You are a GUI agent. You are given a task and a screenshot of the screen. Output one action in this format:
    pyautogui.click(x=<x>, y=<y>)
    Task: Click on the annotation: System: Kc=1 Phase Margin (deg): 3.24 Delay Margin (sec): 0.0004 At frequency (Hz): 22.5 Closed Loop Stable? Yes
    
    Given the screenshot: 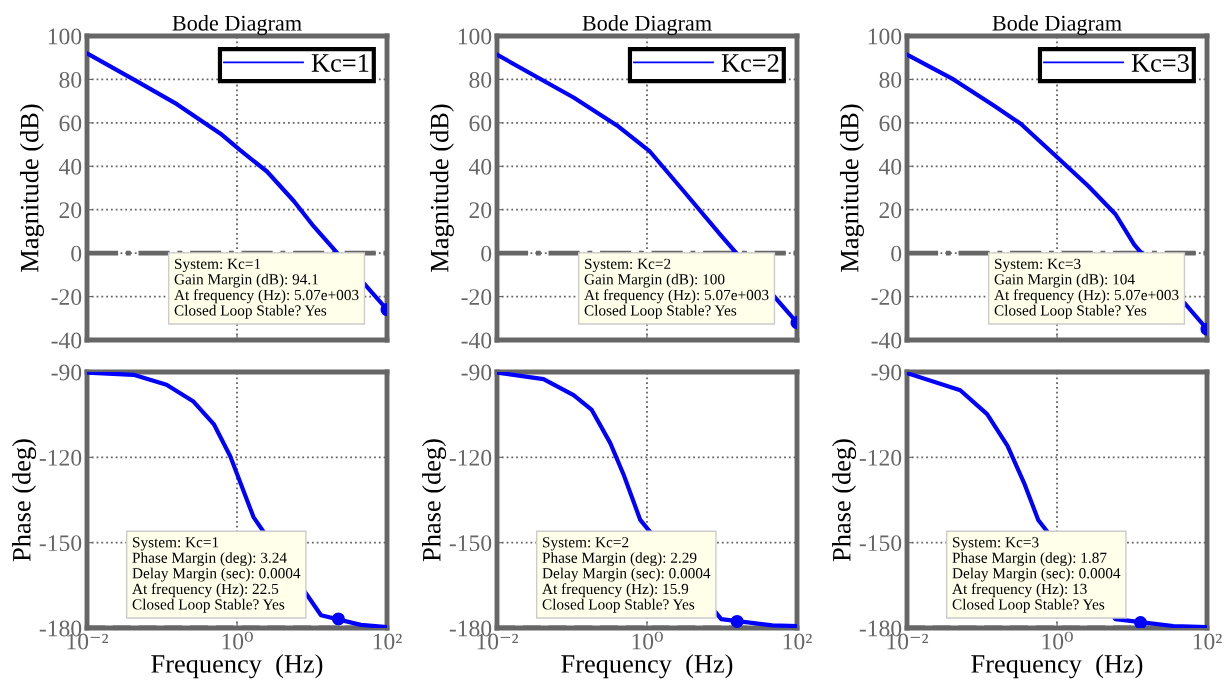 What is the action you would take?
    pyautogui.click(x=216, y=575)
    